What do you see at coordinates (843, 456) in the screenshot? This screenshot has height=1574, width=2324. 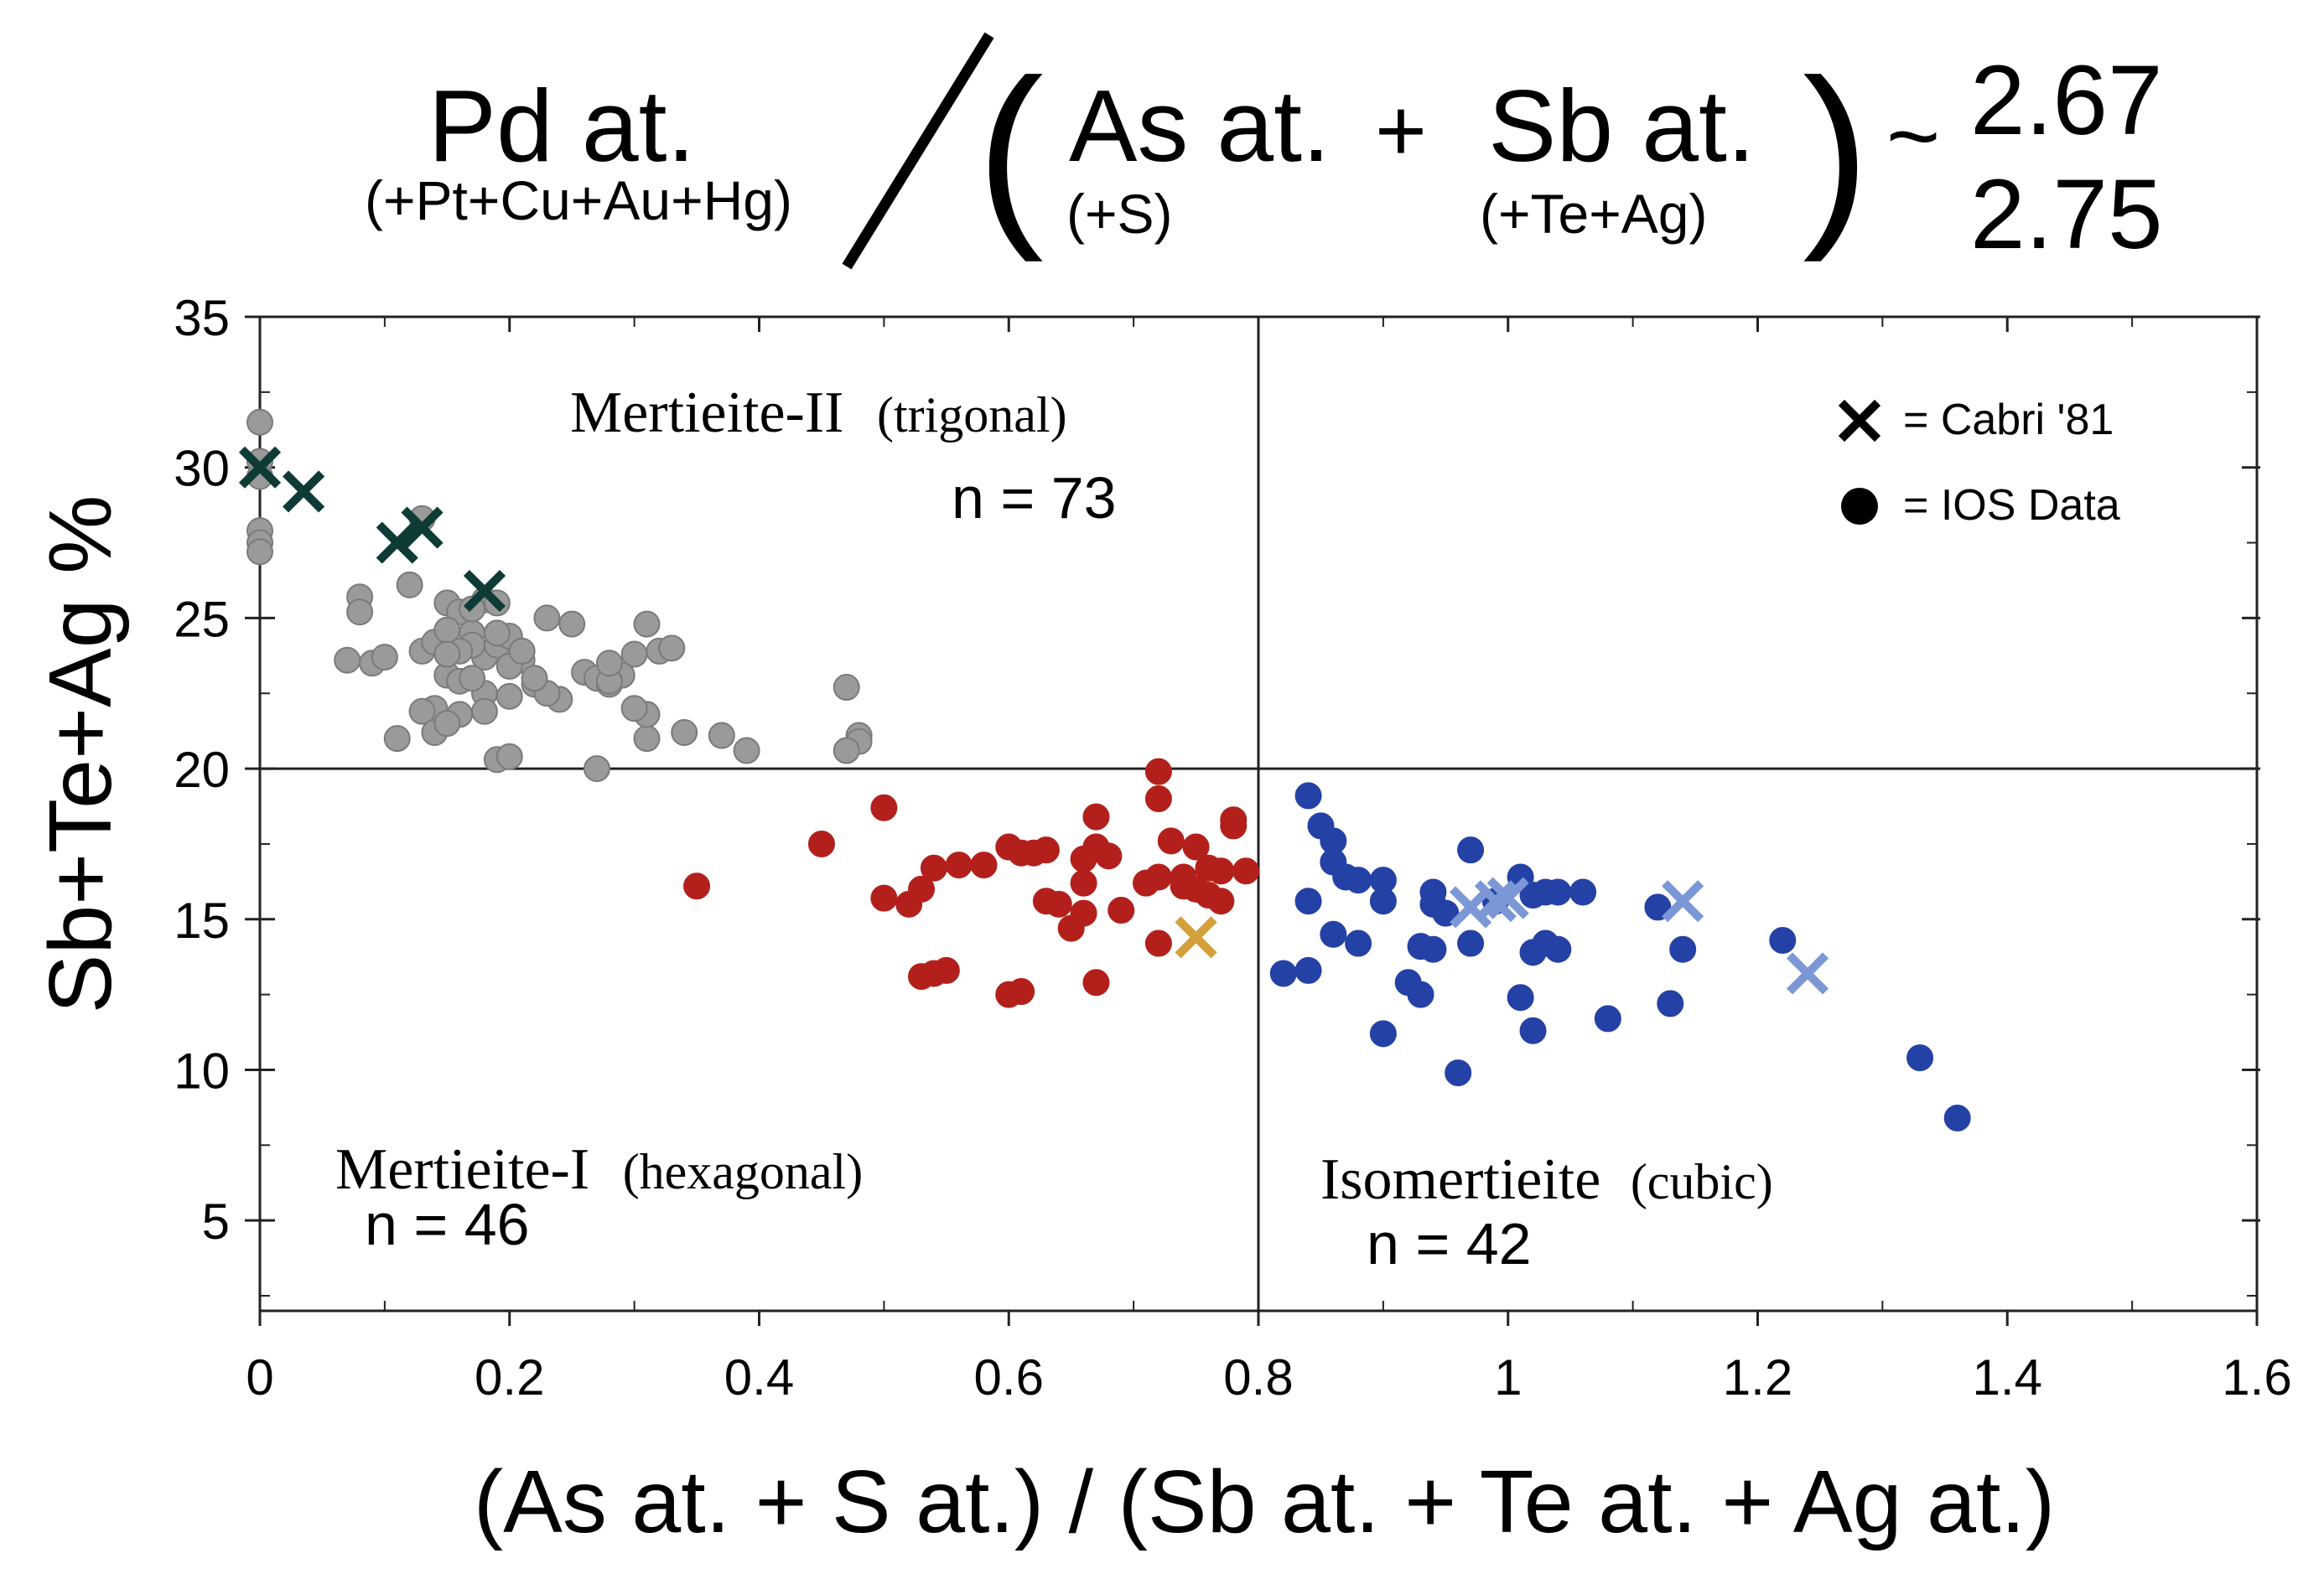 I see `annotation-mertieite-ii: Mertieite-II (trigonal) n = 73` at bounding box center [843, 456].